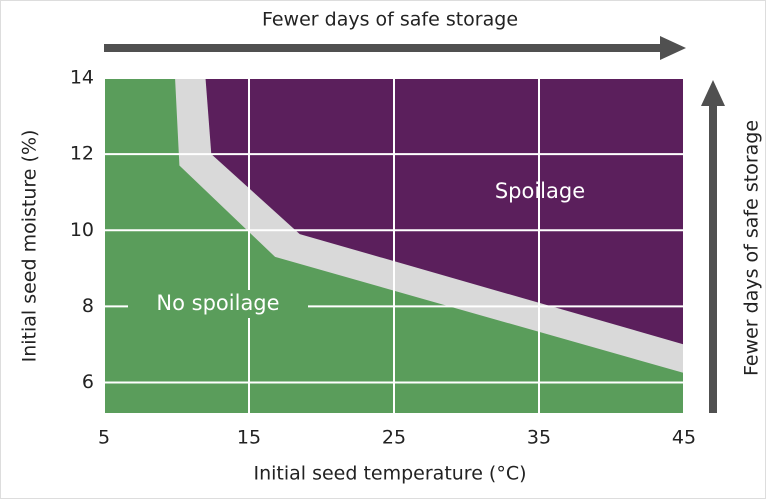  What do you see at coordinates (390, 20) in the screenshot?
I see `top-annotation: Fewer days of safe storage` at bounding box center [390, 20].